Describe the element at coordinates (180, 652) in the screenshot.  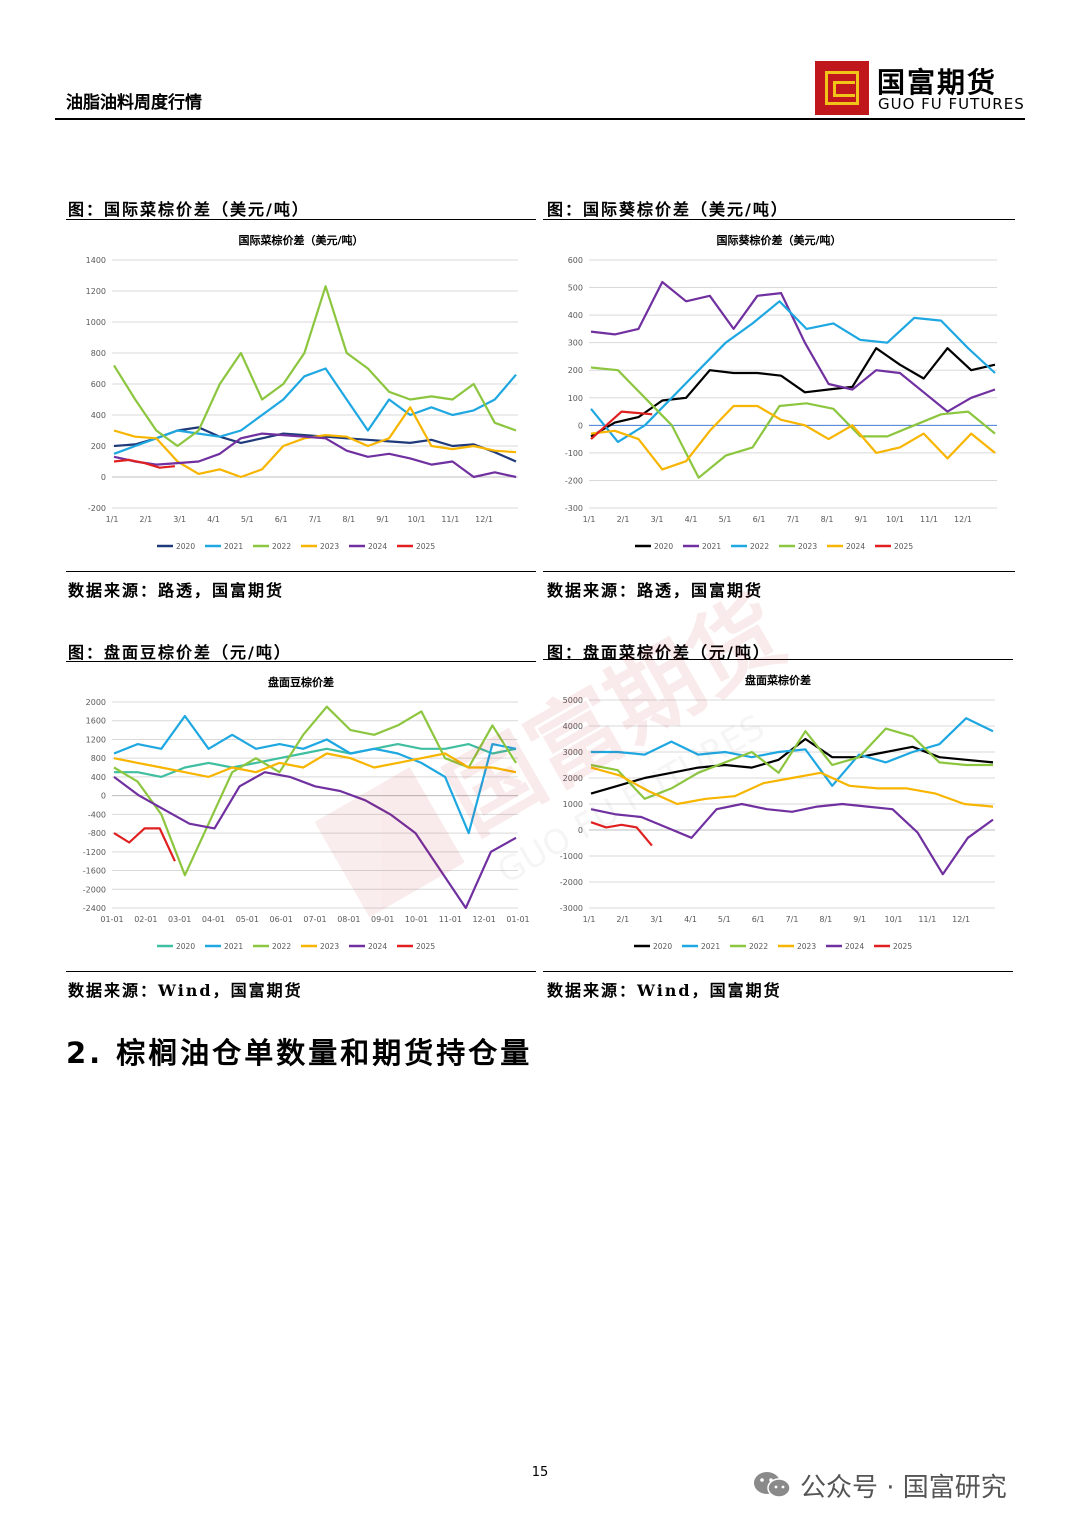
I see `chart-title-soy-palm-futures: 图：盘面豆棕价差（元/吨）` at that location.